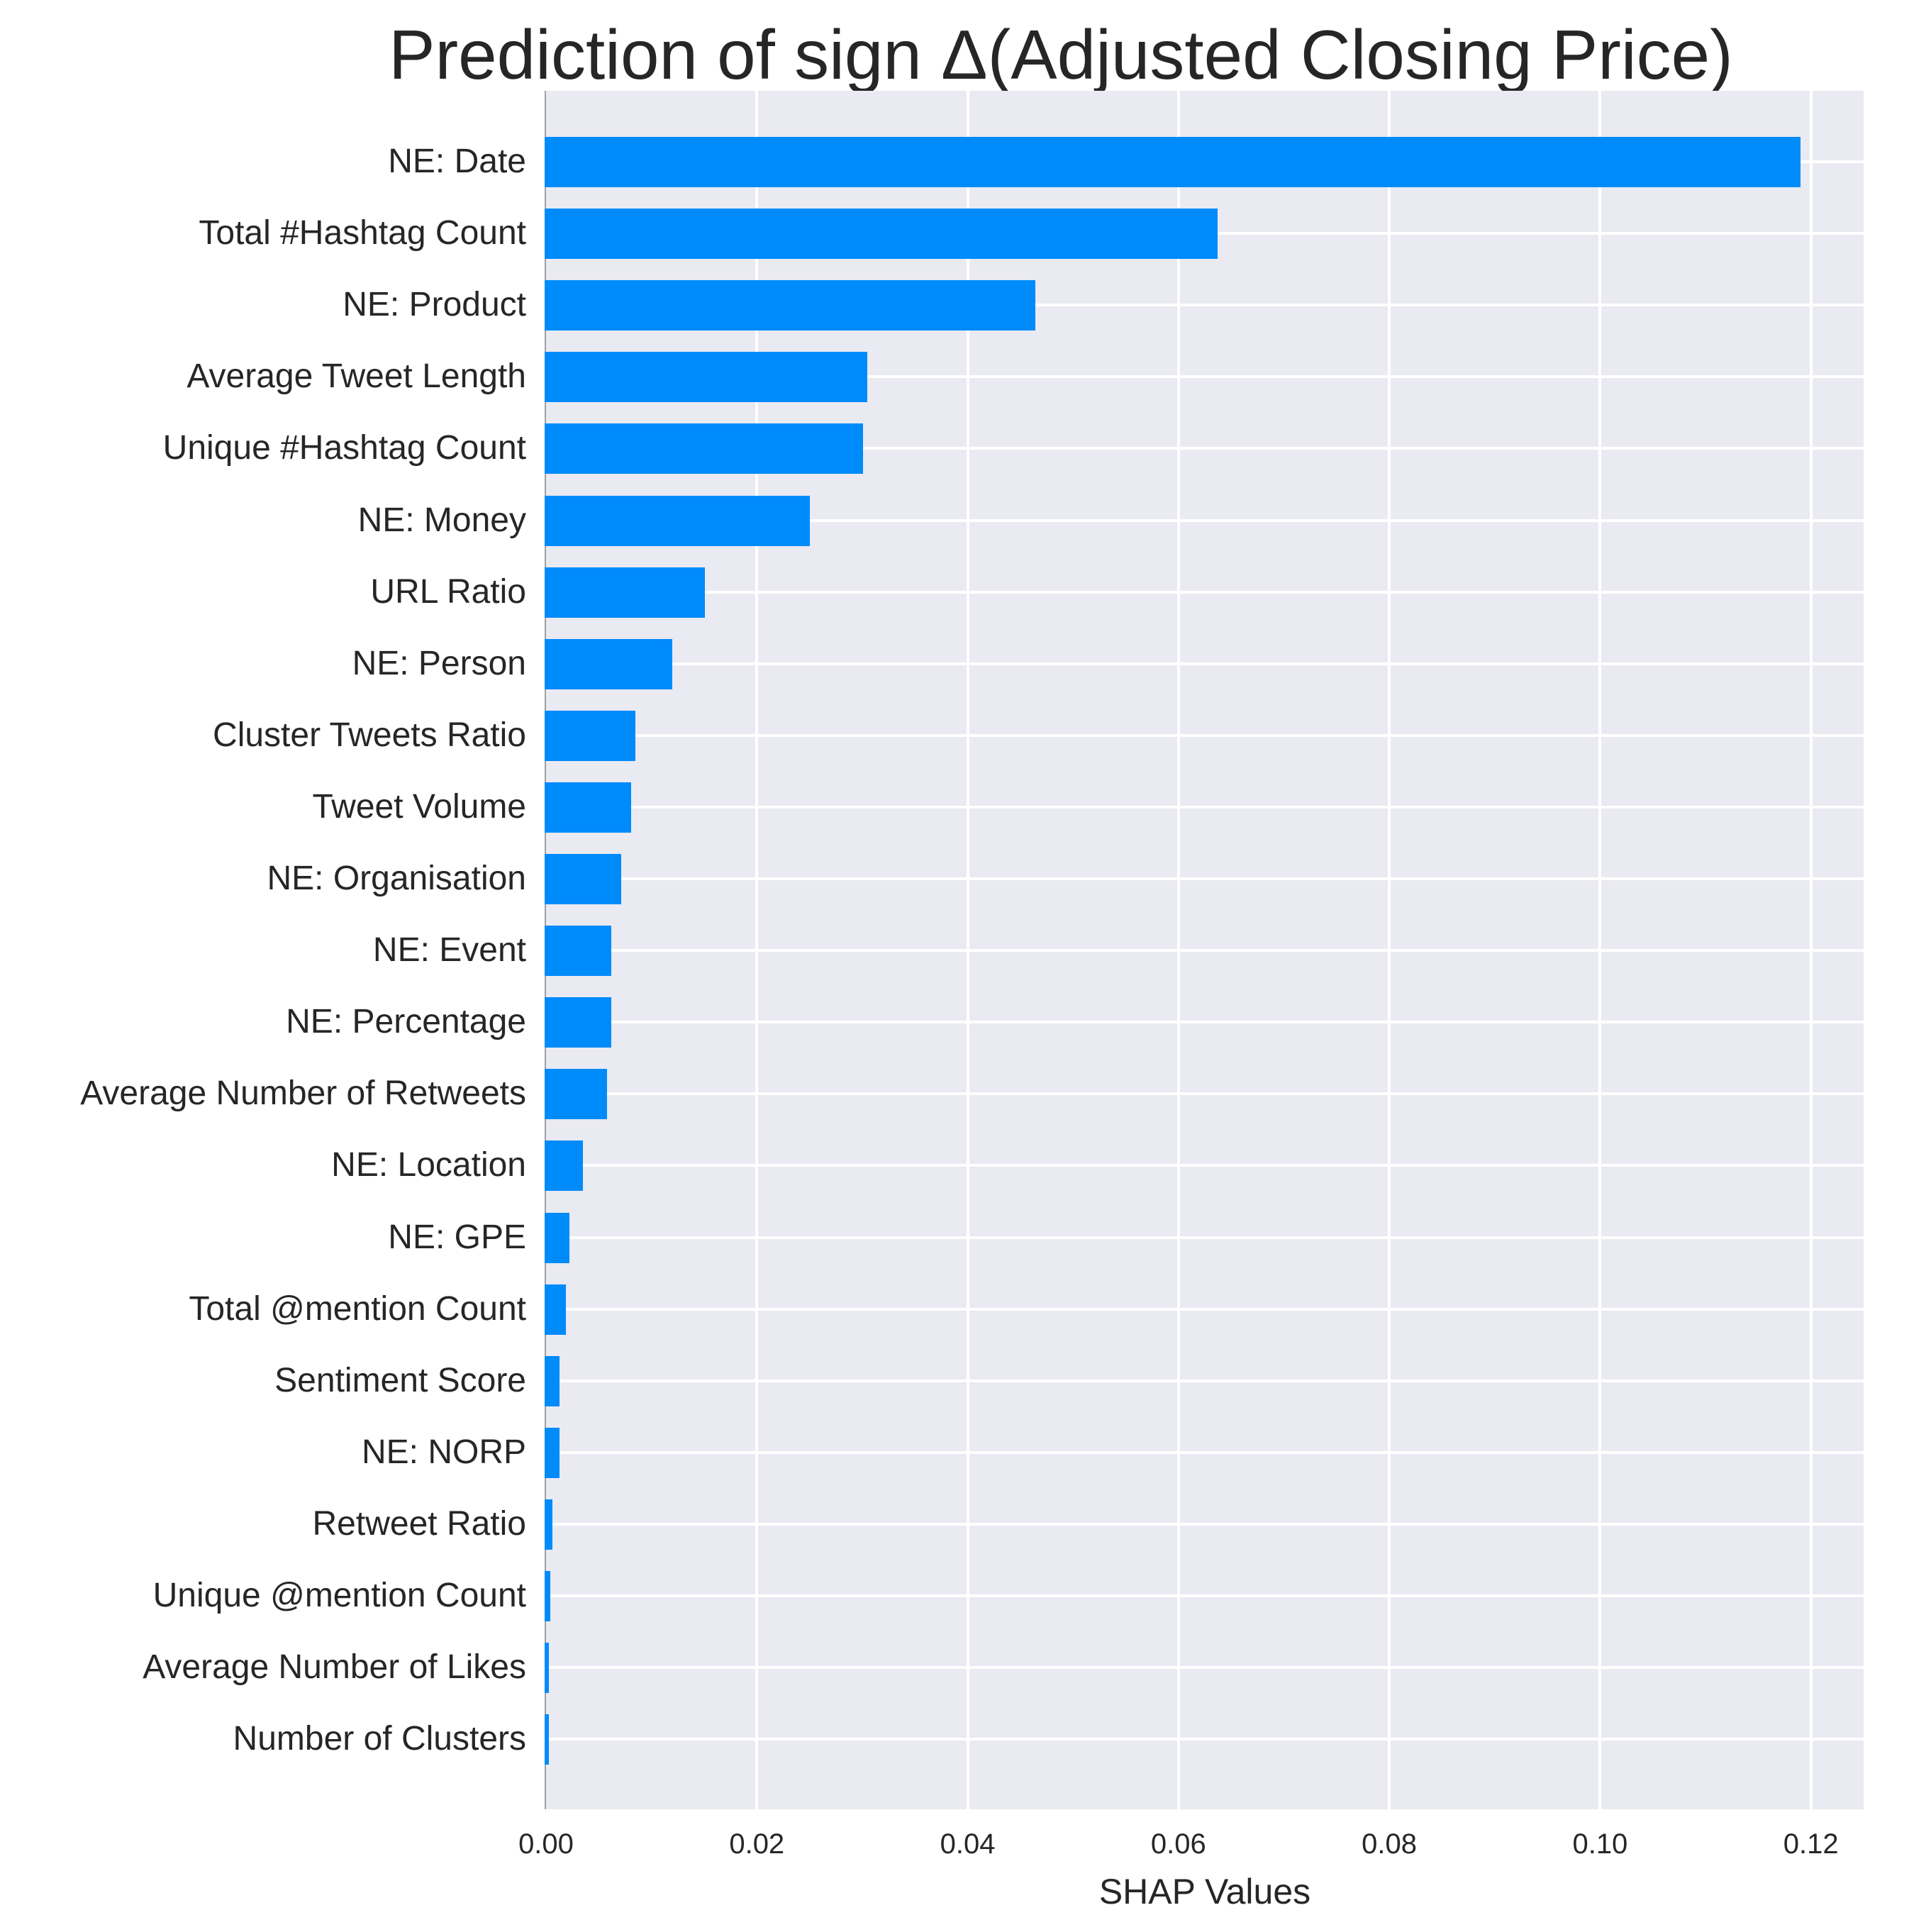 This screenshot has height=1932, width=1909. I want to click on y-tick-label: Average Tweet Length, so click(356, 376).